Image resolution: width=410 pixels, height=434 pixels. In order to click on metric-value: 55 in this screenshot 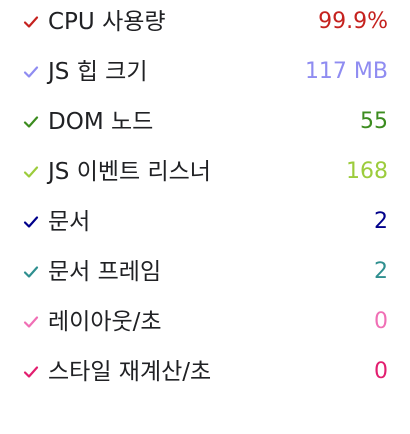, I will do `click(374, 121)`.